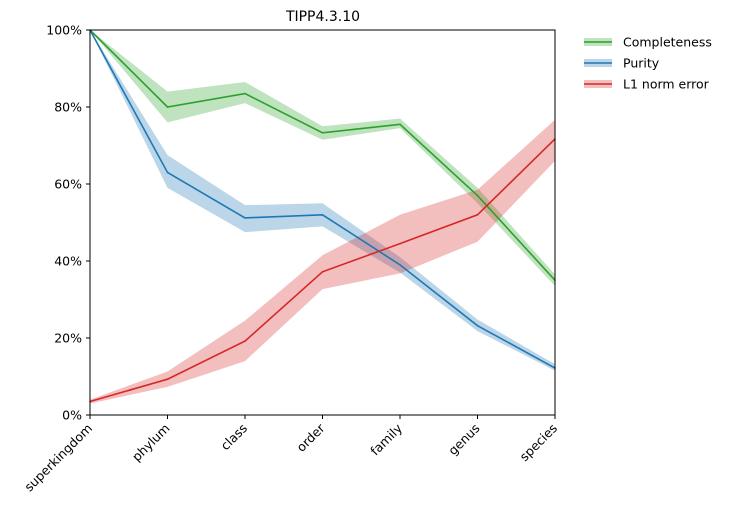 The image size is (737, 515). What do you see at coordinates (68, 184) in the screenshot?
I see `y-tick-label: 60%` at bounding box center [68, 184].